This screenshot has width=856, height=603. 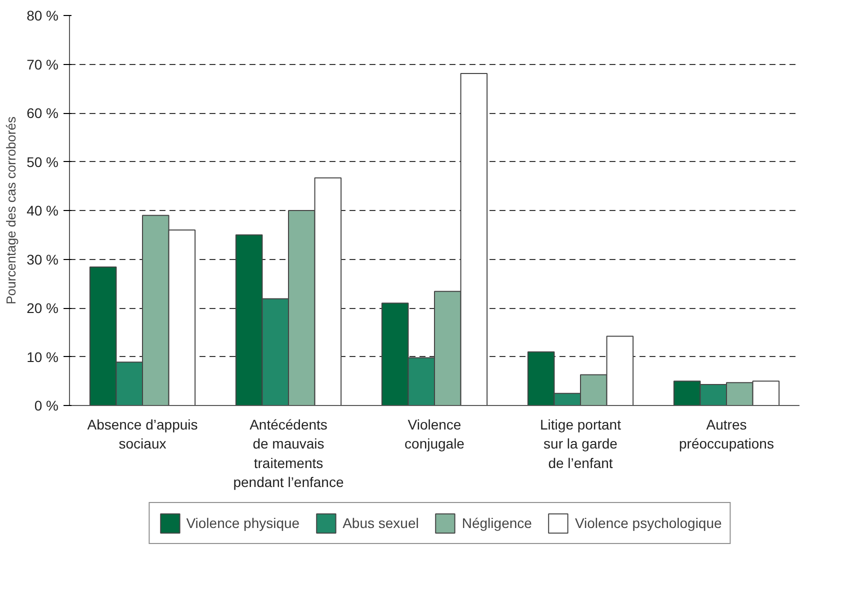 What do you see at coordinates (648, 523) in the screenshot?
I see `legend-label: Violence psychologique` at bounding box center [648, 523].